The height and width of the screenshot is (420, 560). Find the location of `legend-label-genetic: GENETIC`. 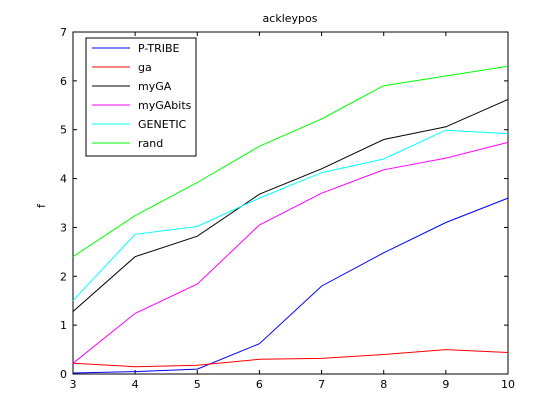

legend-label-genetic: GENETIC is located at coordinates (162, 124).